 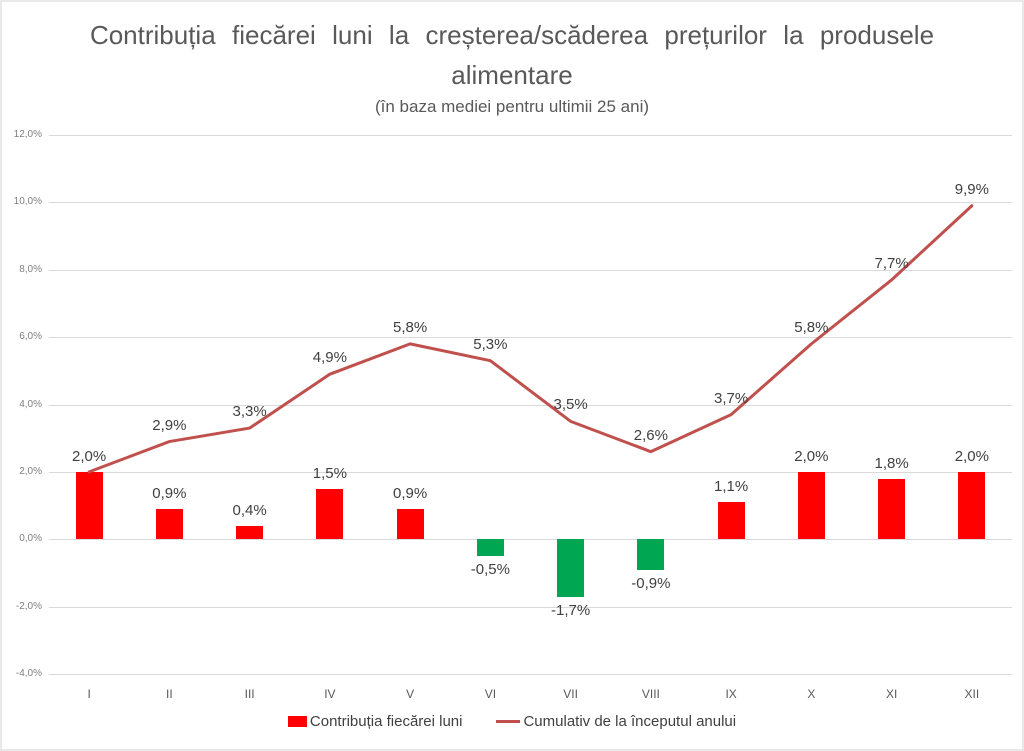 I want to click on line-value-label: 7,7%, so click(x=891, y=263).